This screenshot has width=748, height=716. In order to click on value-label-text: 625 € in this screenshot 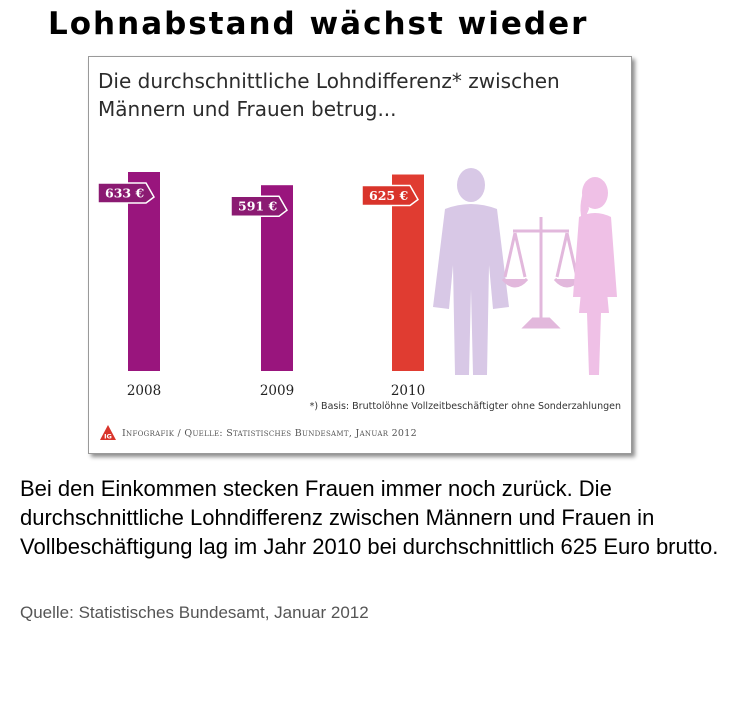, I will do `click(388, 195)`.